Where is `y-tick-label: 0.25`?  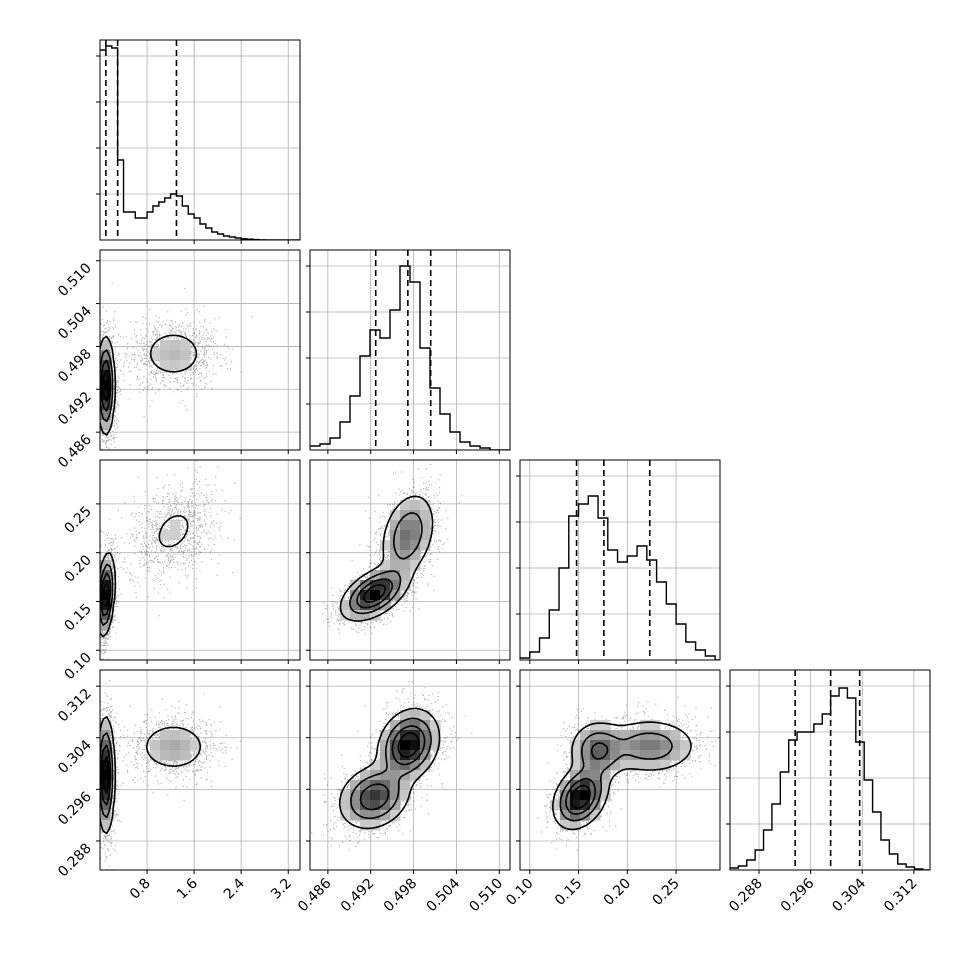 y-tick-label: 0.25 is located at coordinates (77, 519).